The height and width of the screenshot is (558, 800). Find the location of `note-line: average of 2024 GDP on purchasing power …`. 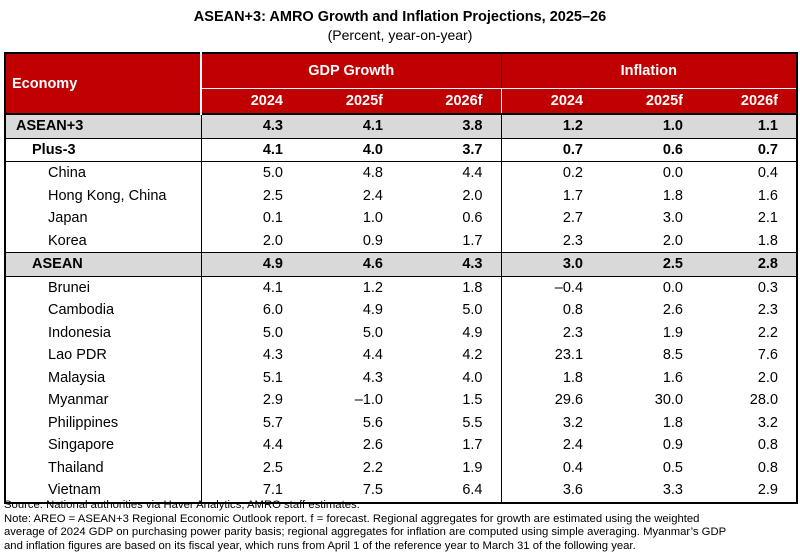

note-line: average of 2024 GDP on purchasing power … is located at coordinates (365, 532).